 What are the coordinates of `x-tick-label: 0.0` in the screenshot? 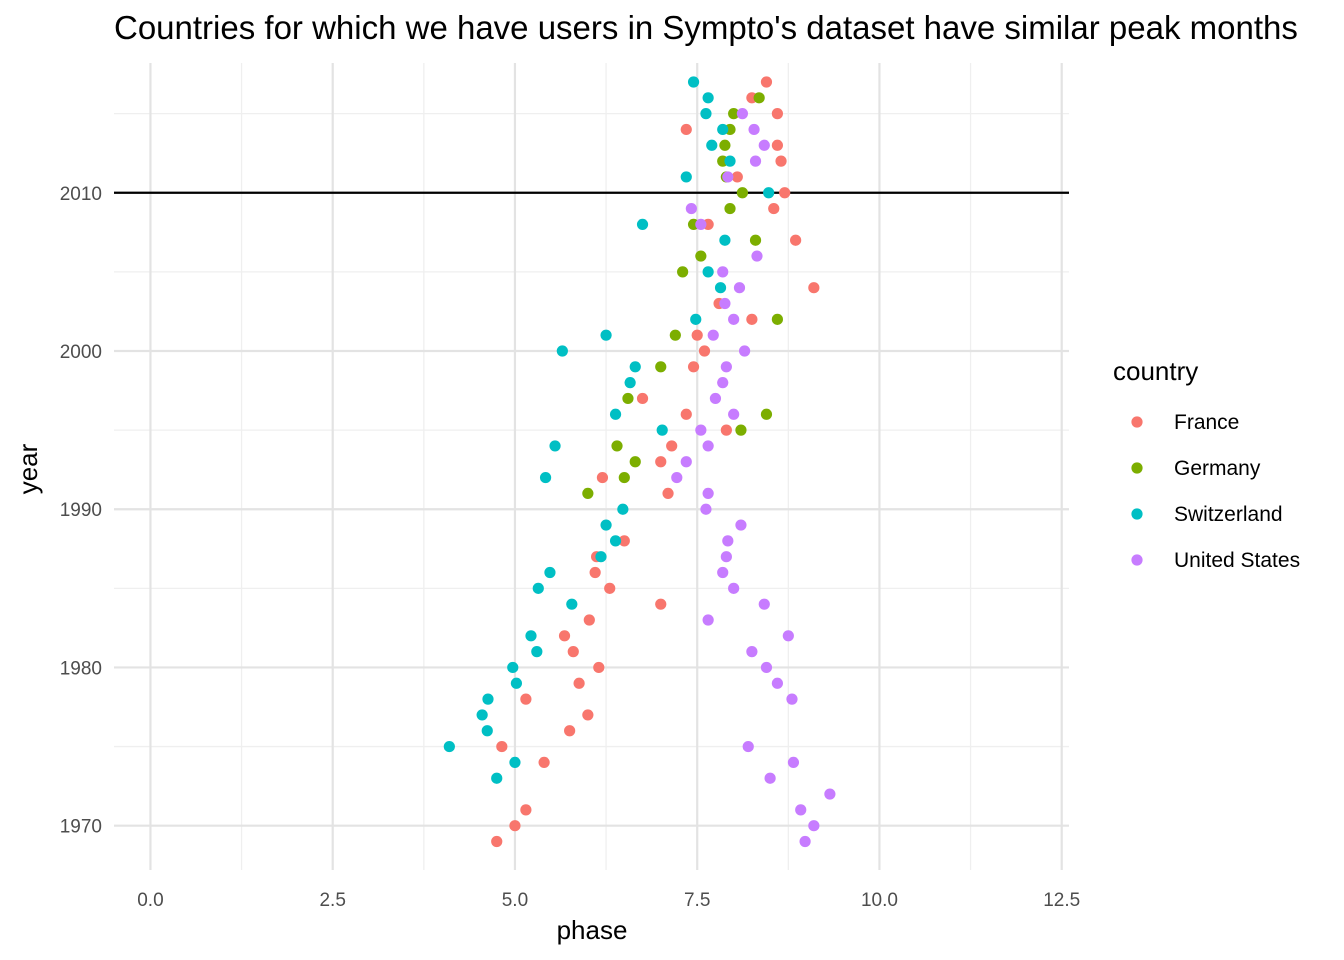 It's located at (150, 900).